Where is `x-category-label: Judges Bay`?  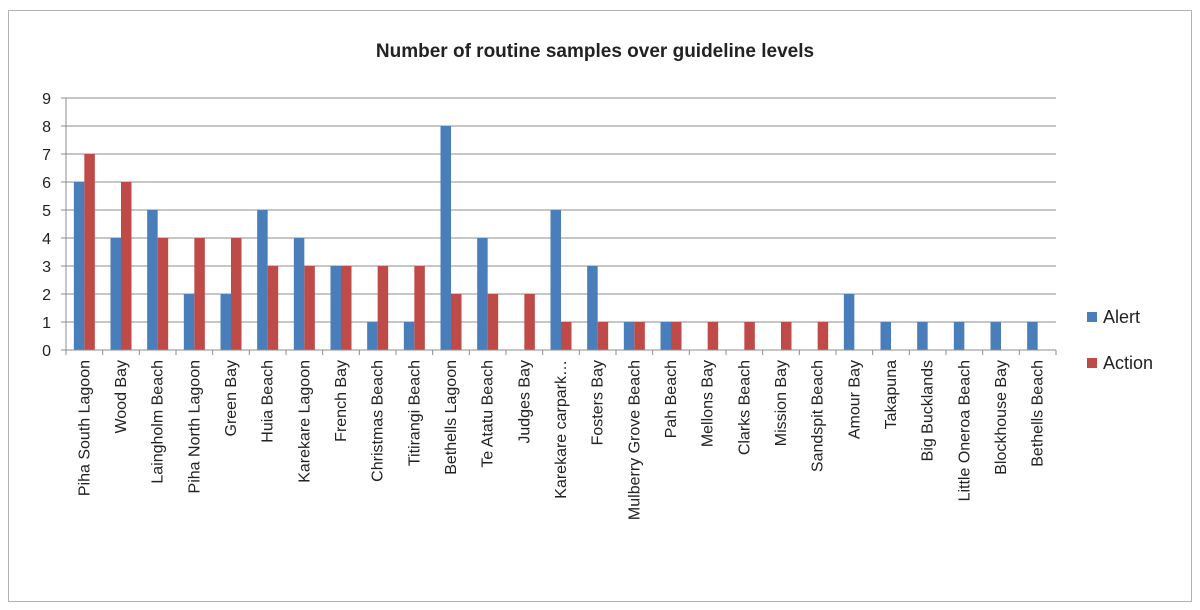 x-category-label: Judges Bay is located at coordinates (524, 402).